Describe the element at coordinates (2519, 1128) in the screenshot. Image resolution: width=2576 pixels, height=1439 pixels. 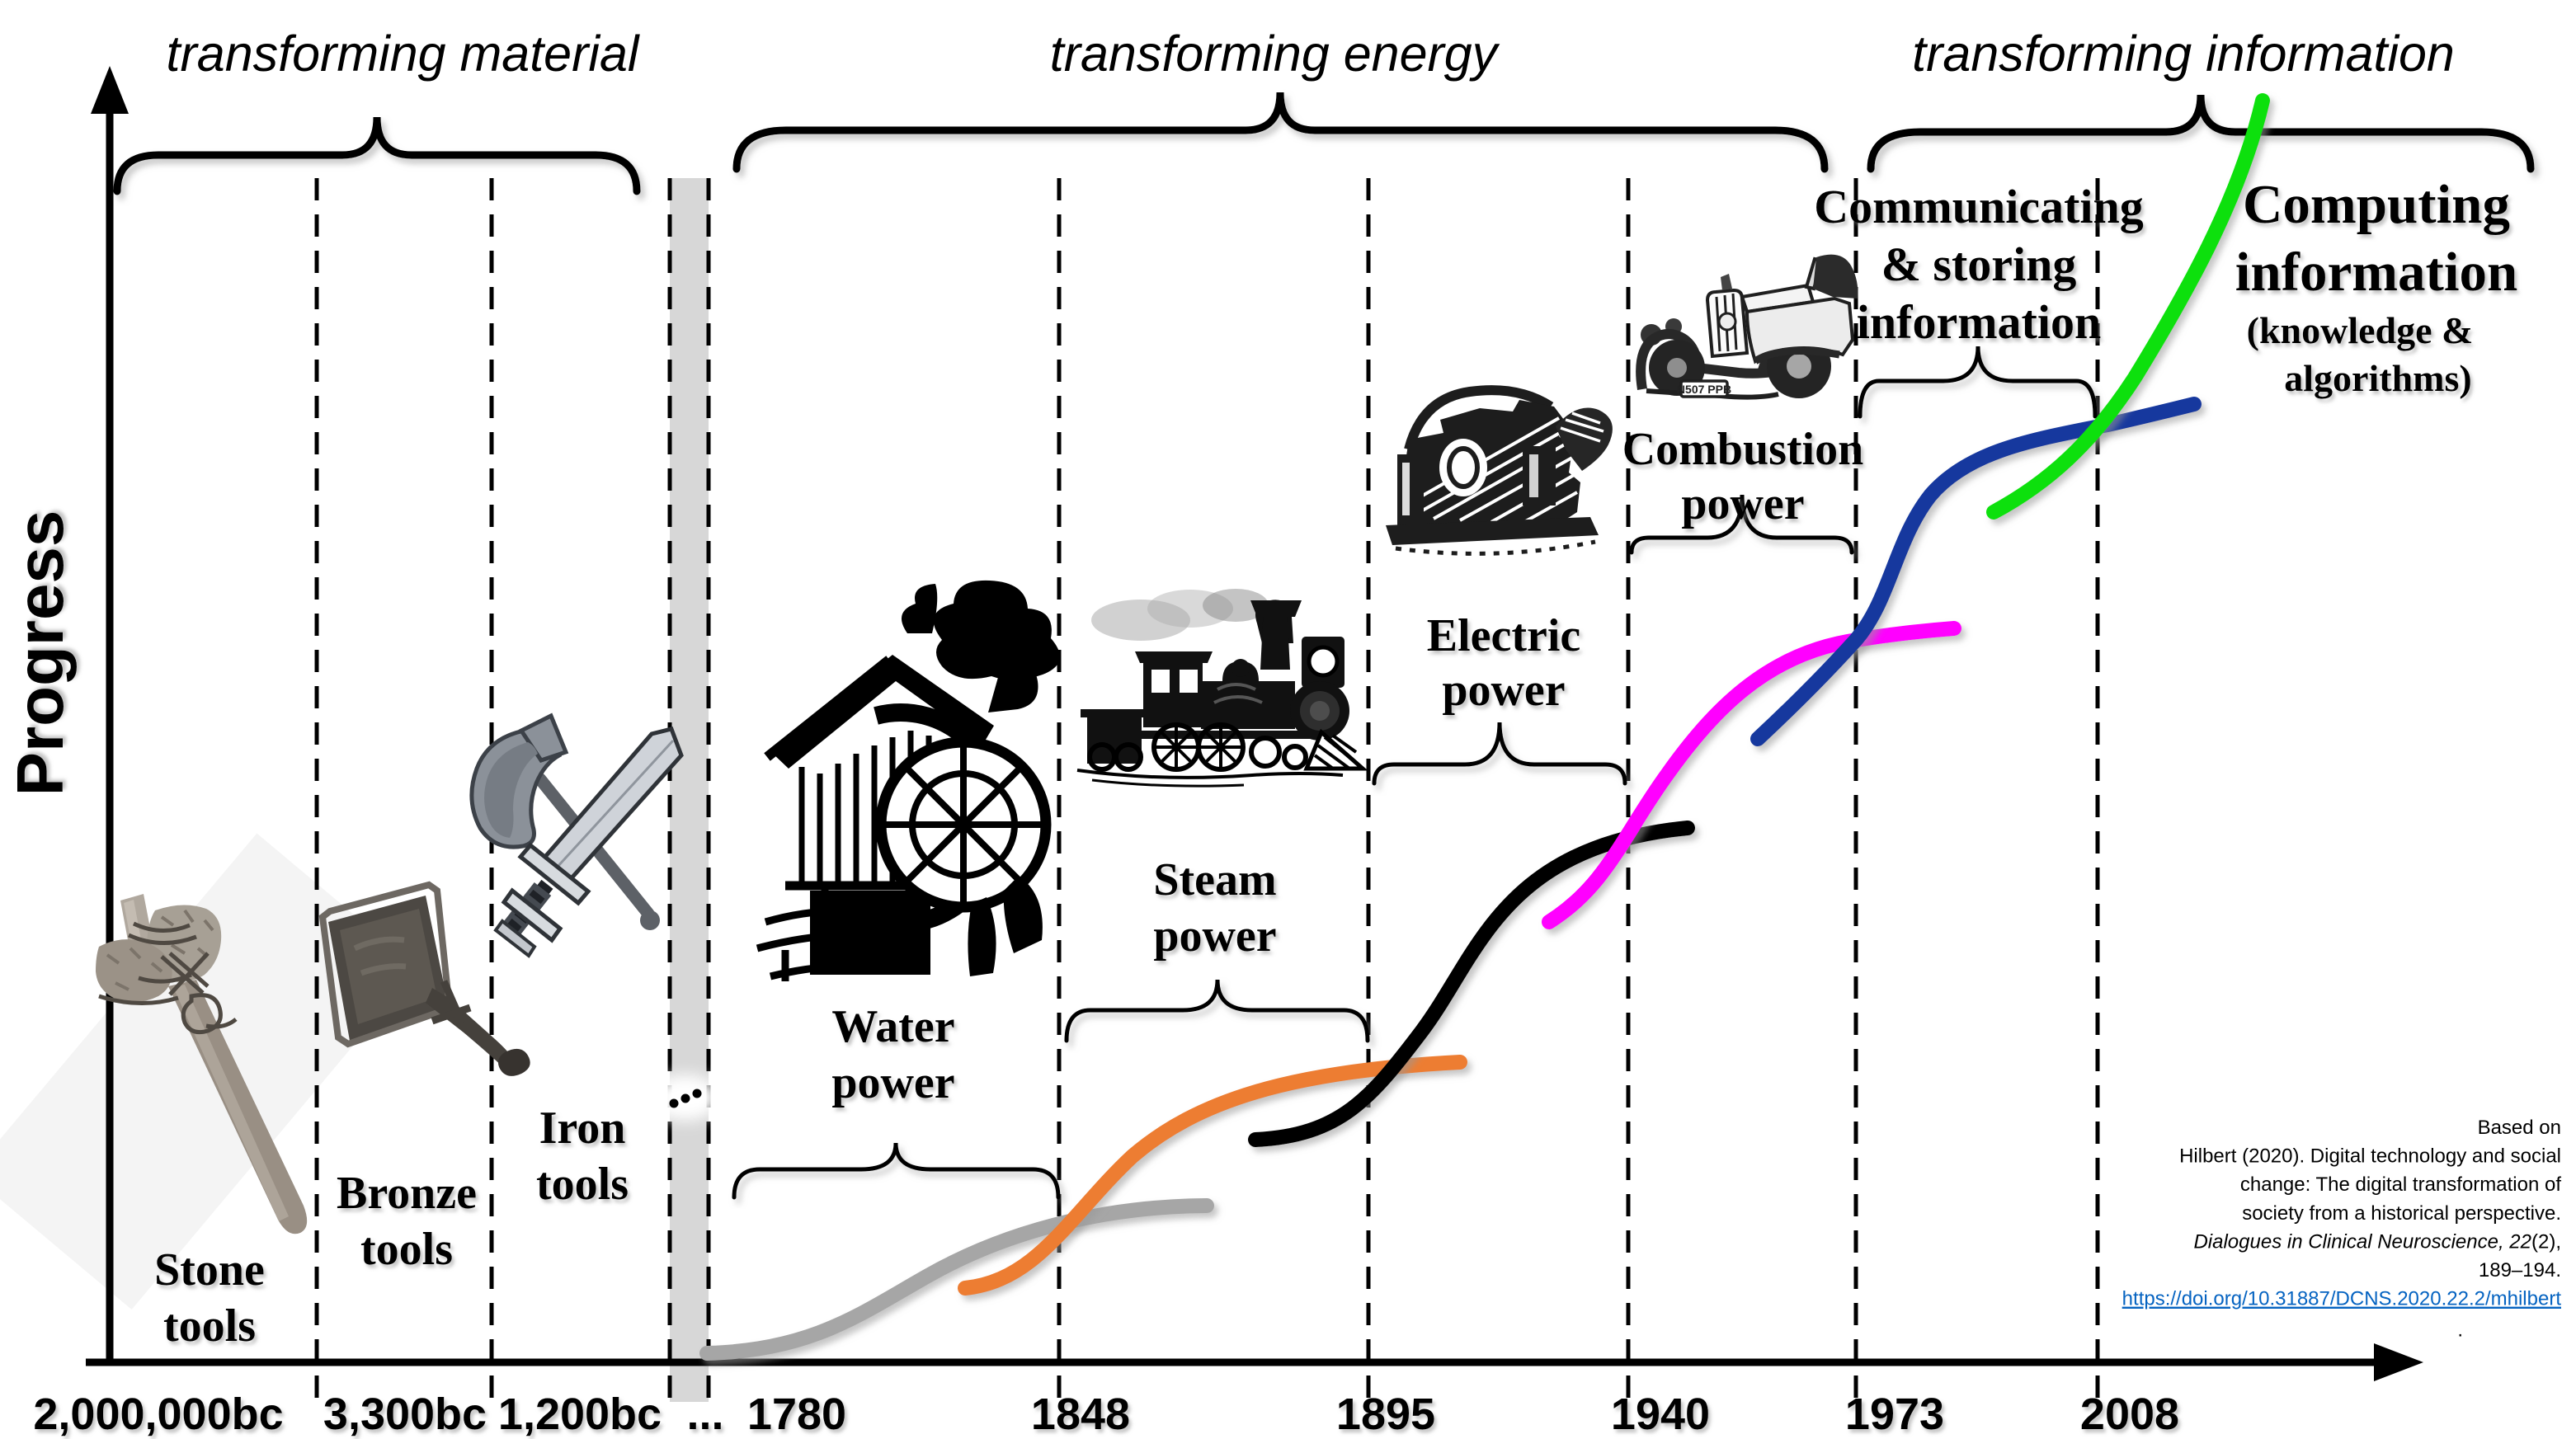
I see `svg-text: Based on` at that location.